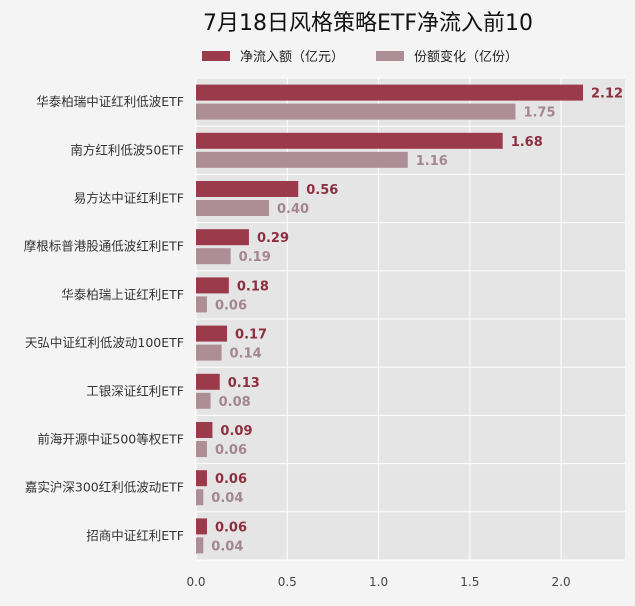  What do you see at coordinates (255, 257) in the screenshot?
I see `data-label-share-change: 0.19` at bounding box center [255, 257].